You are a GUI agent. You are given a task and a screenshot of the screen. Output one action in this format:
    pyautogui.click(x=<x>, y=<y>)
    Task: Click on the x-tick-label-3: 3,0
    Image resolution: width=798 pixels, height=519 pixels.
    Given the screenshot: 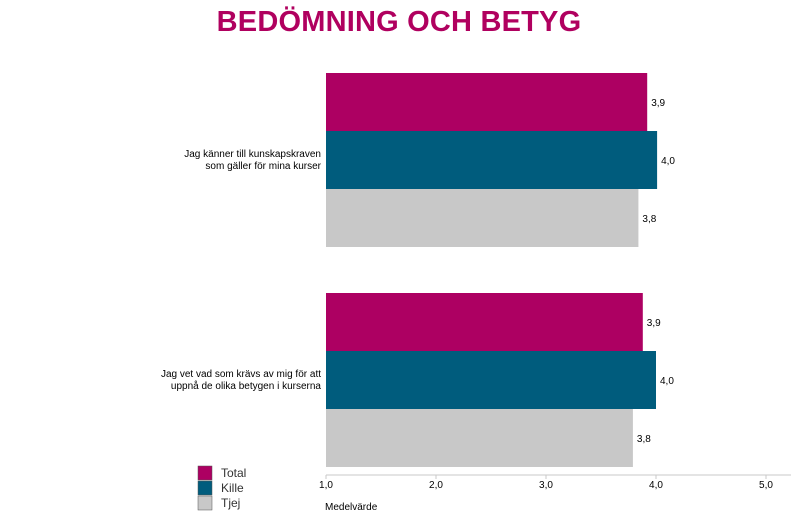 What is the action you would take?
    pyautogui.click(x=546, y=485)
    